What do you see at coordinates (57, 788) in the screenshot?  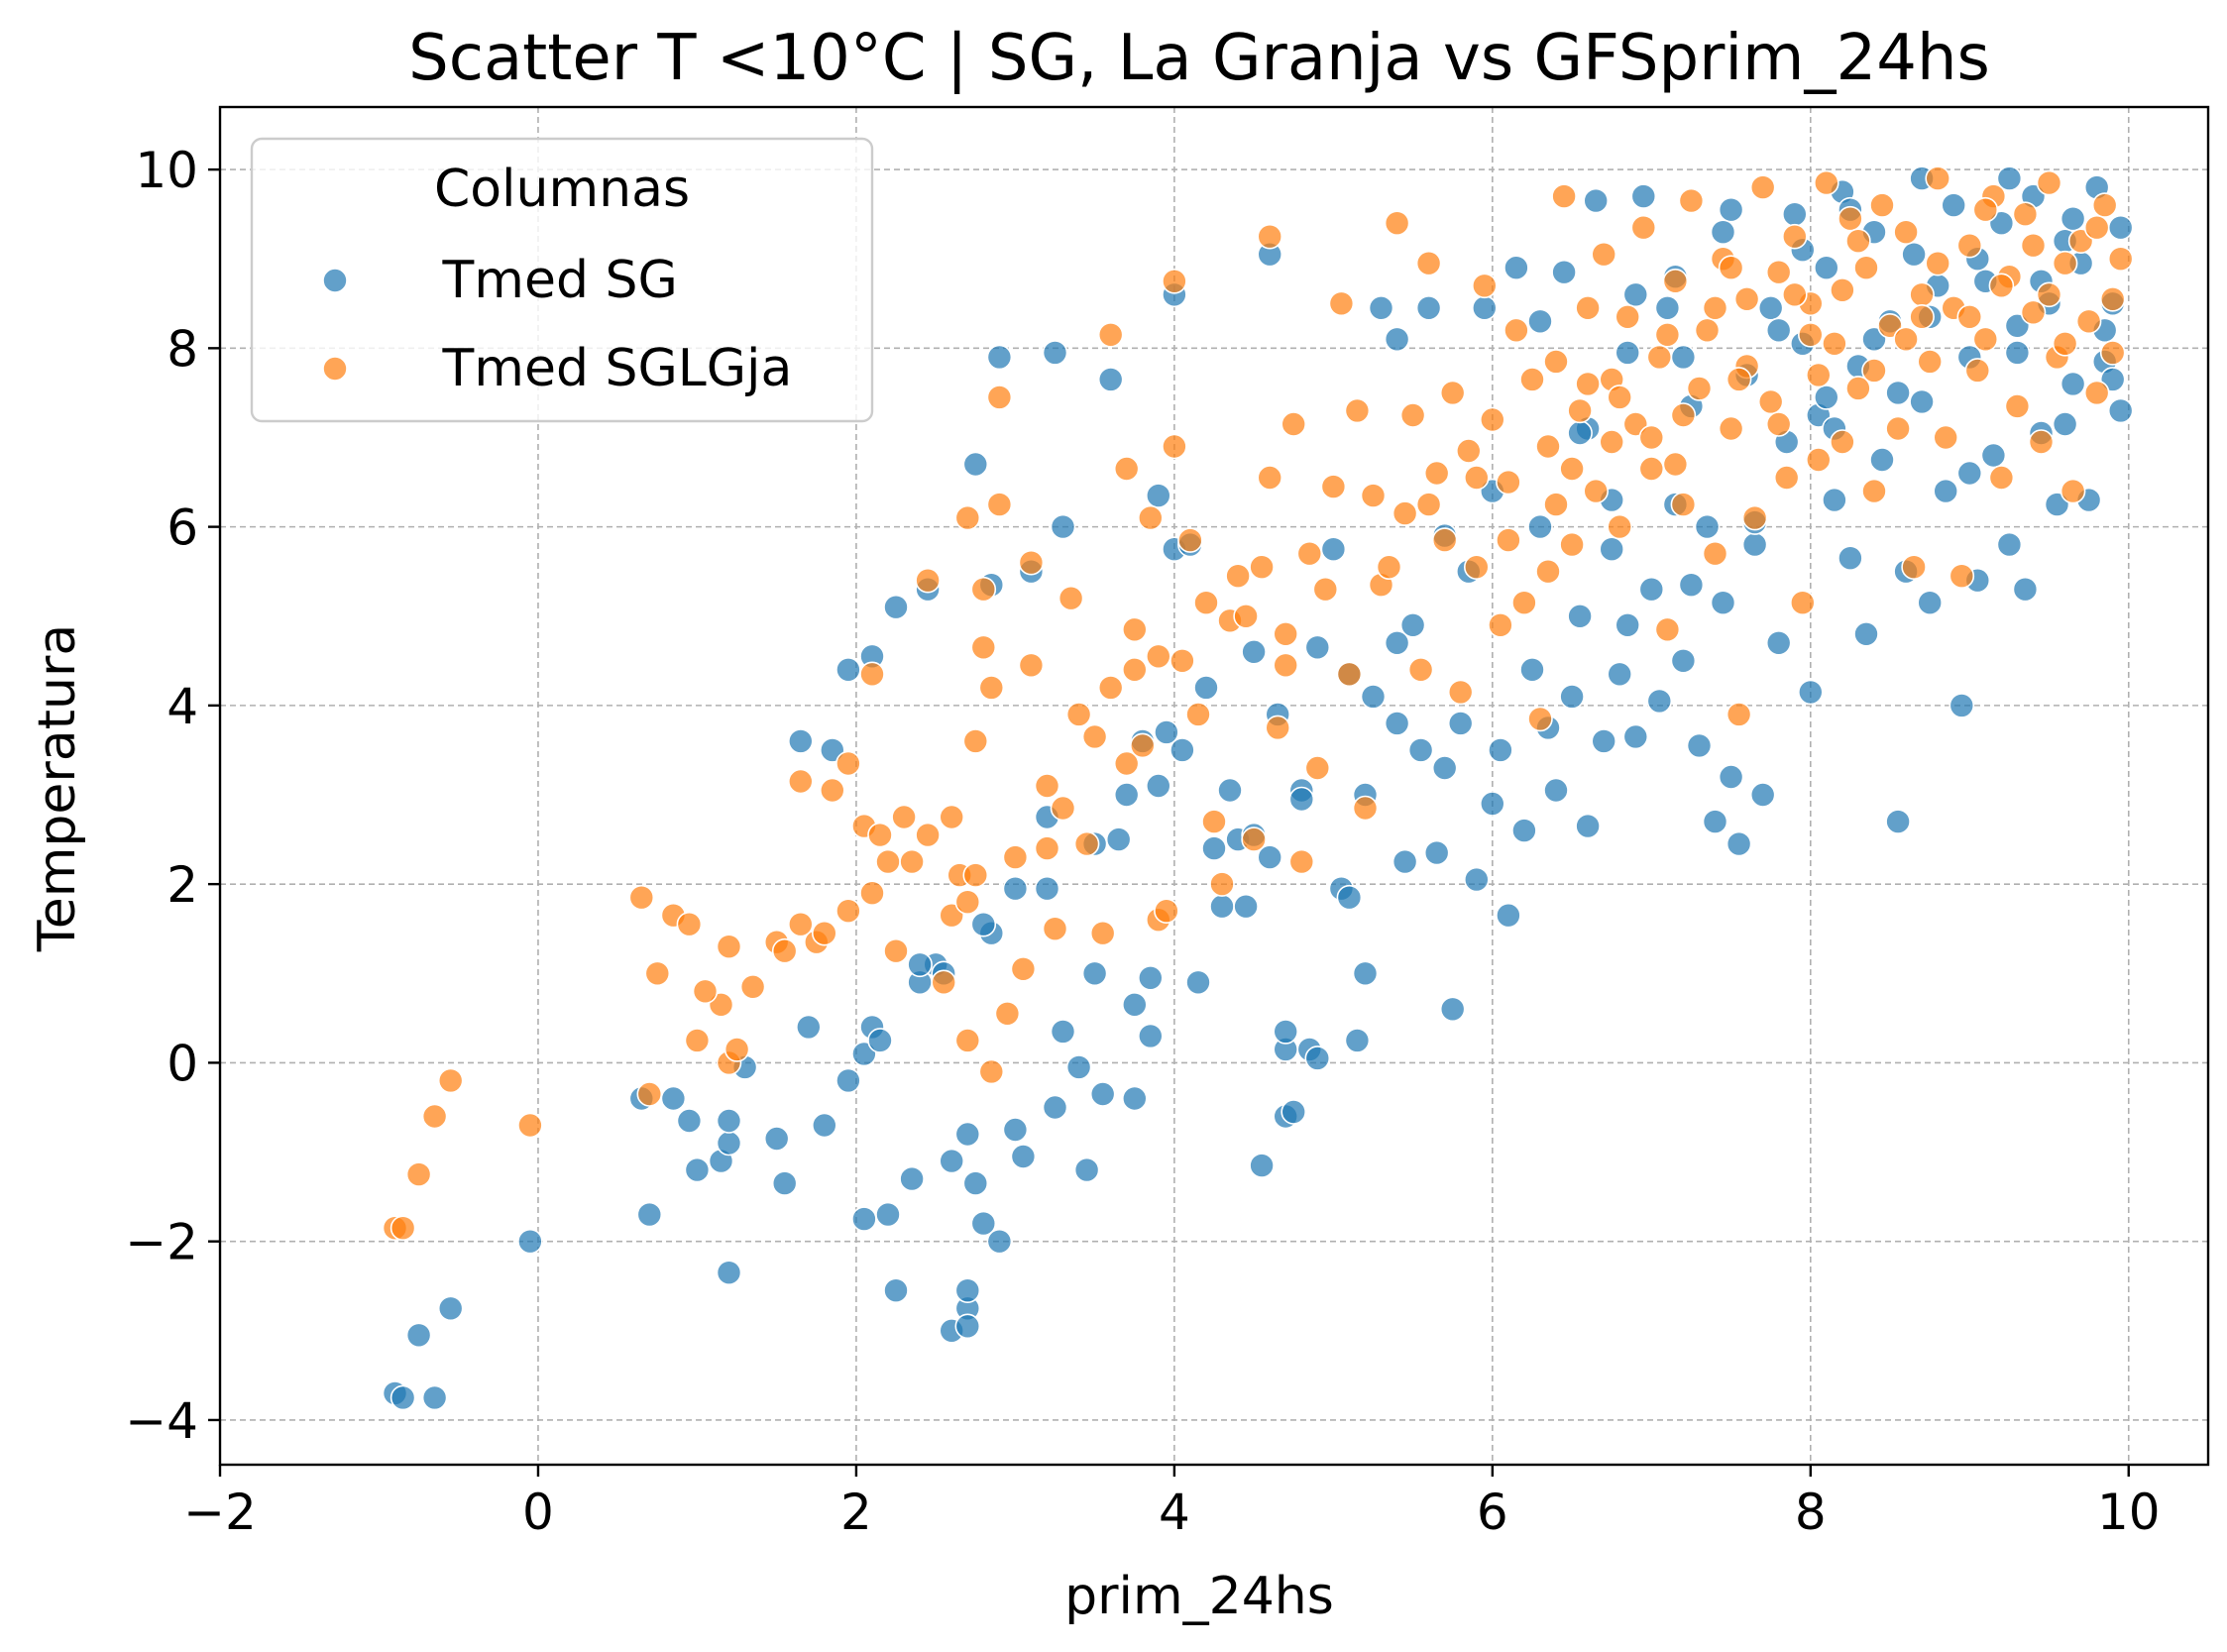 I see `y-axis-label: Temperatura` at bounding box center [57, 788].